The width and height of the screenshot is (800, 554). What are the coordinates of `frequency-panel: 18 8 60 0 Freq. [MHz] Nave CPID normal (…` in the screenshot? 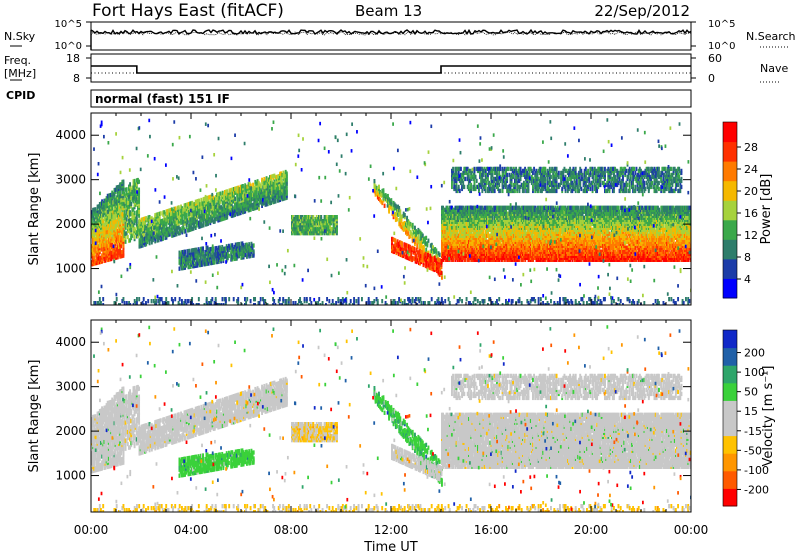 It's located at (396, 80).